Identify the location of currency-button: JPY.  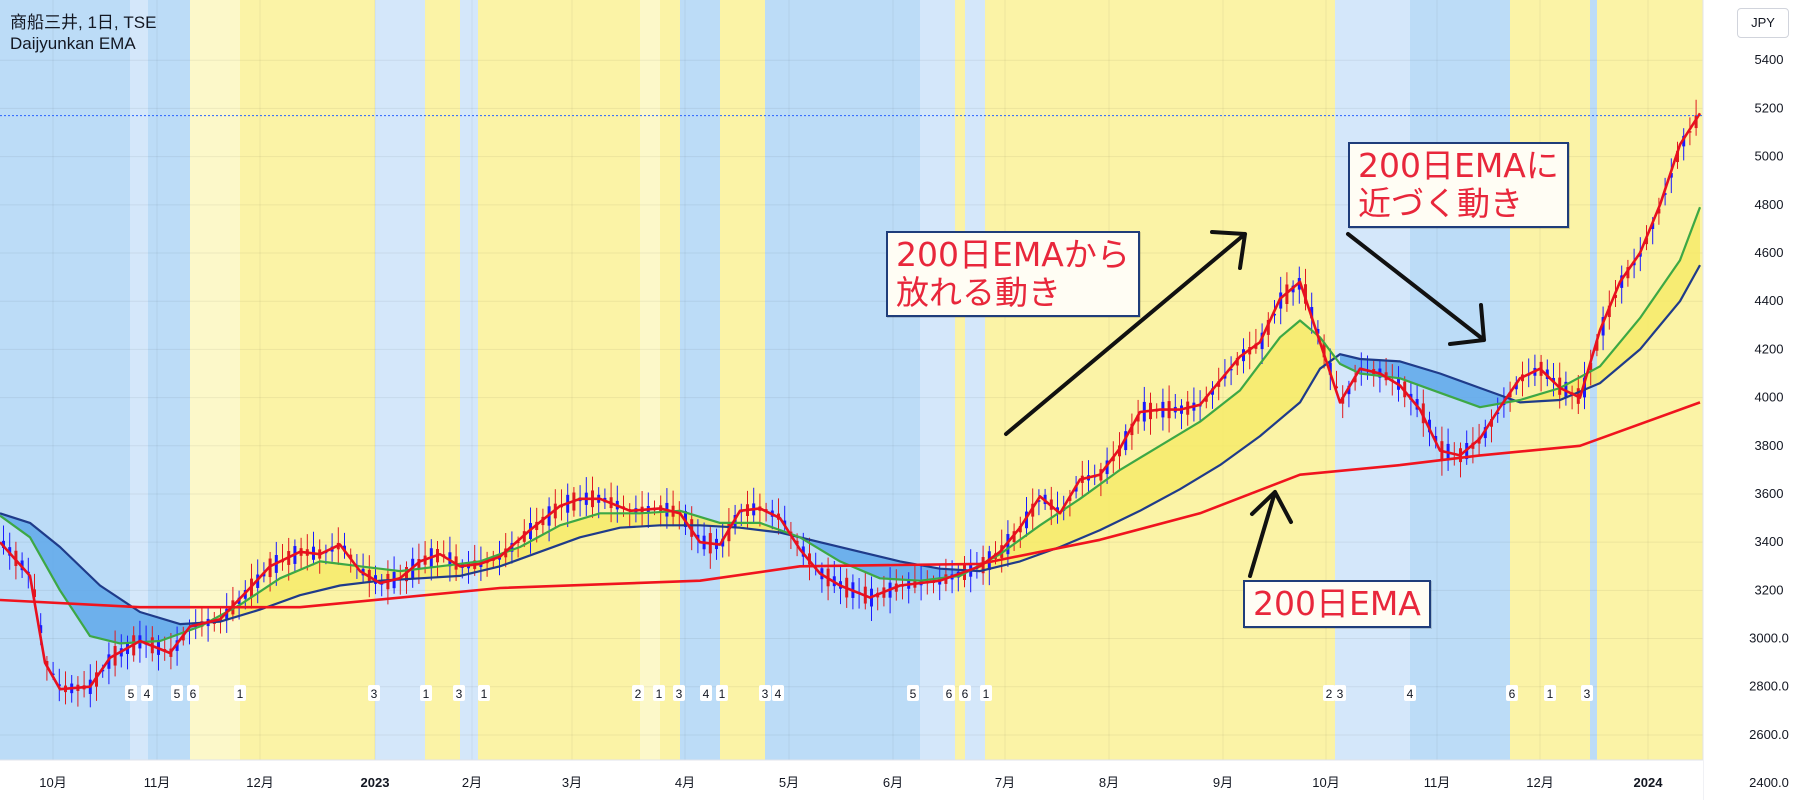
(1763, 23).